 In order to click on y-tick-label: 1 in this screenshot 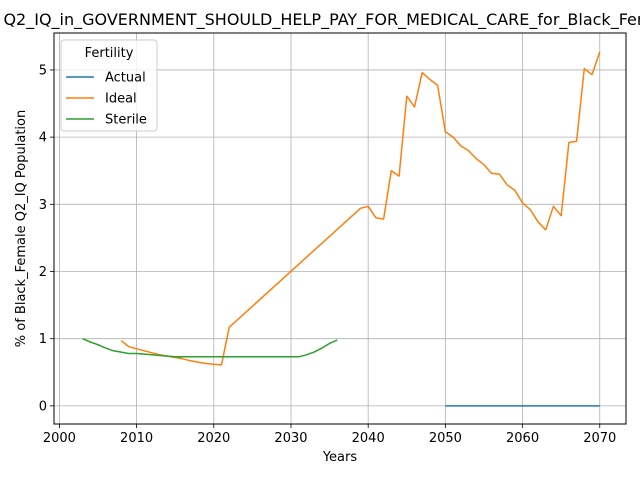, I will do `click(43, 339)`.